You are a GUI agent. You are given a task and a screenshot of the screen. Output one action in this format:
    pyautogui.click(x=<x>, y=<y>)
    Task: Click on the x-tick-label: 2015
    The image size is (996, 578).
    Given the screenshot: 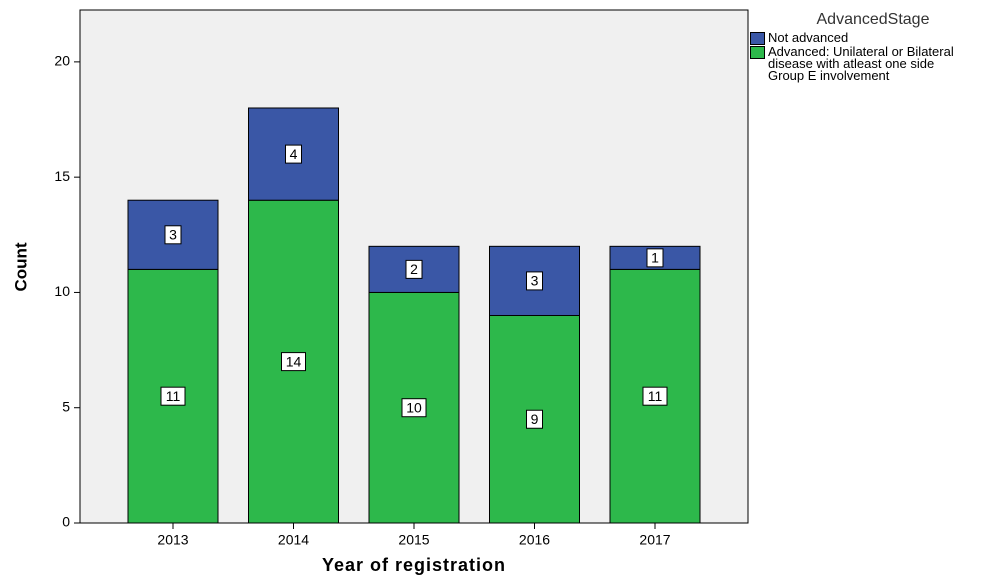 What is the action you would take?
    pyautogui.click(x=413, y=540)
    